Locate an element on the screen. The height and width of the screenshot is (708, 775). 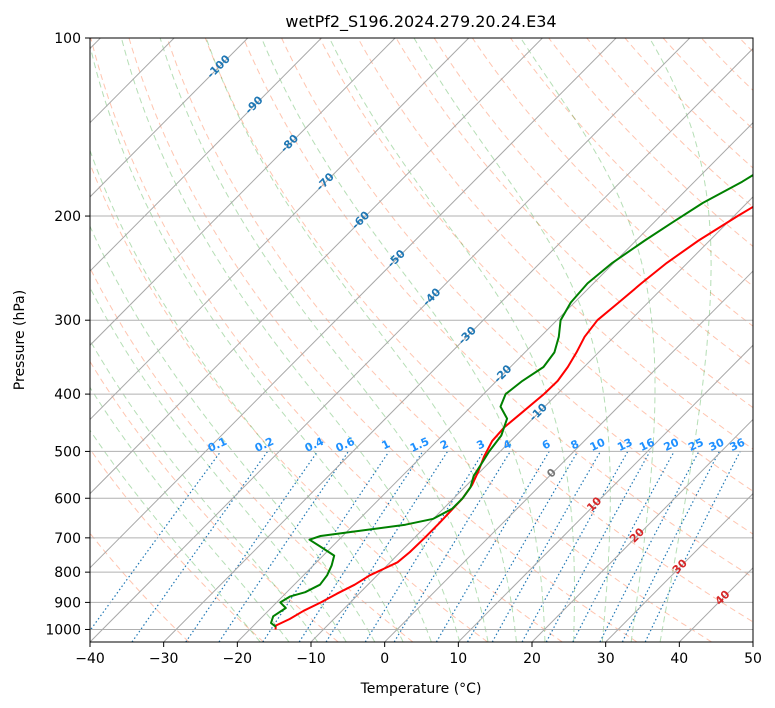
x-tick-label: −40 is located at coordinates (90, 659).